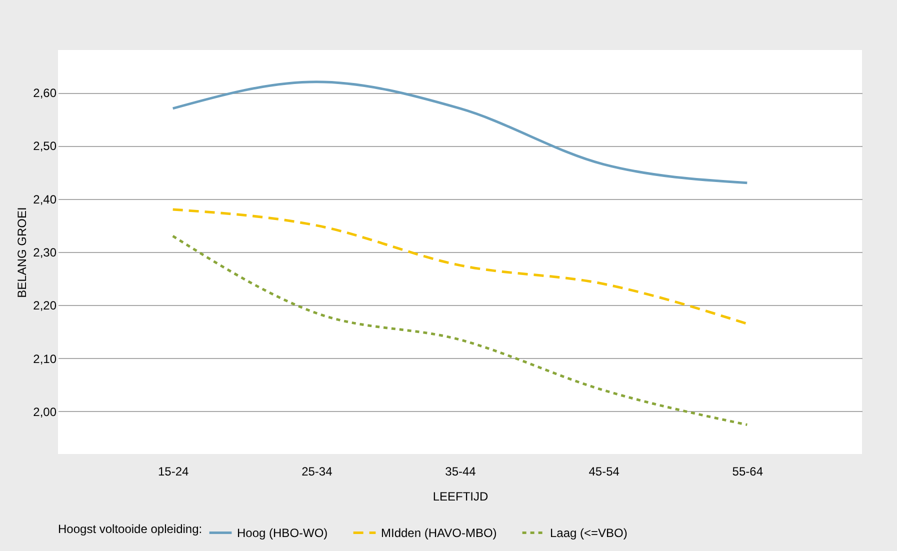 Image resolution: width=897 pixels, height=551 pixels. I want to click on y-tick-label: 2,30, so click(45, 253).